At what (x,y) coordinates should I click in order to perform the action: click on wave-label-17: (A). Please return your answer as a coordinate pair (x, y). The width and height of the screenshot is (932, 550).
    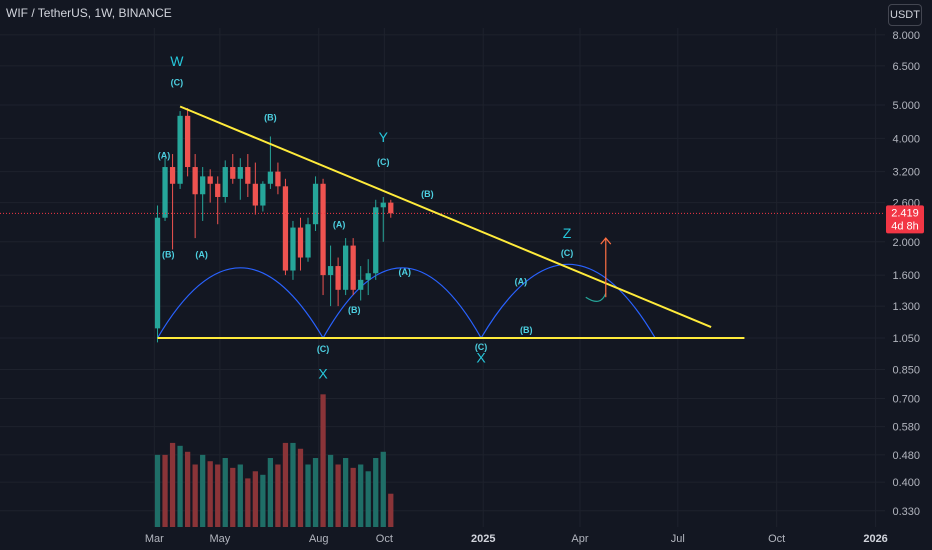
    Looking at the image, I should click on (521, 282).